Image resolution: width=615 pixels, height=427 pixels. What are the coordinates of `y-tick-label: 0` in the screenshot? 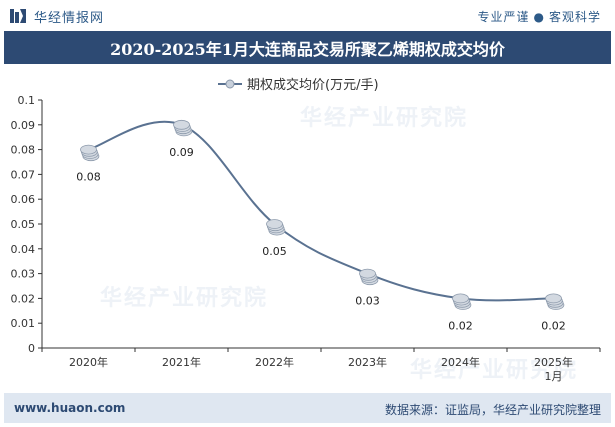 It's located at (31, 348).